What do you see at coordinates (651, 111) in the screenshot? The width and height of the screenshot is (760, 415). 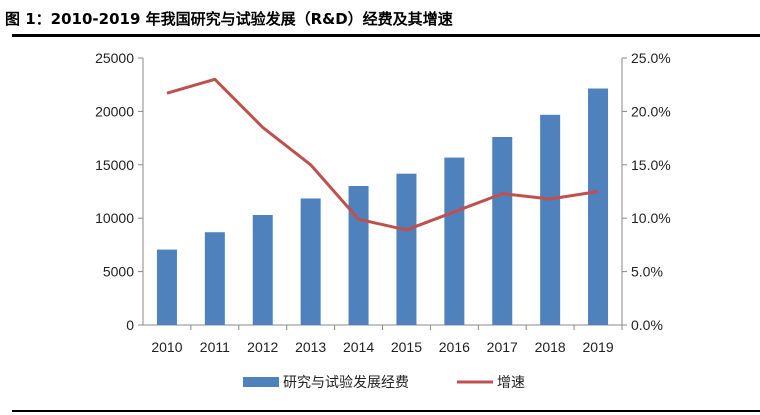 I see `right-tick-label: 20.0%` at bounding box center [651, 111].